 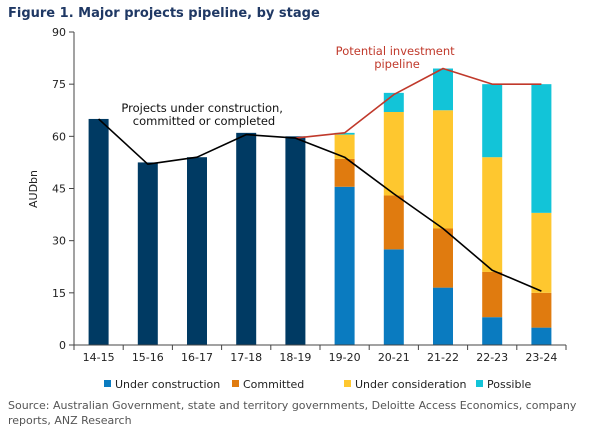 What do you see at coordinates (167, 384) in the screenshot?
I see `legend-label: Under construction` at bounding box center [167, 384].